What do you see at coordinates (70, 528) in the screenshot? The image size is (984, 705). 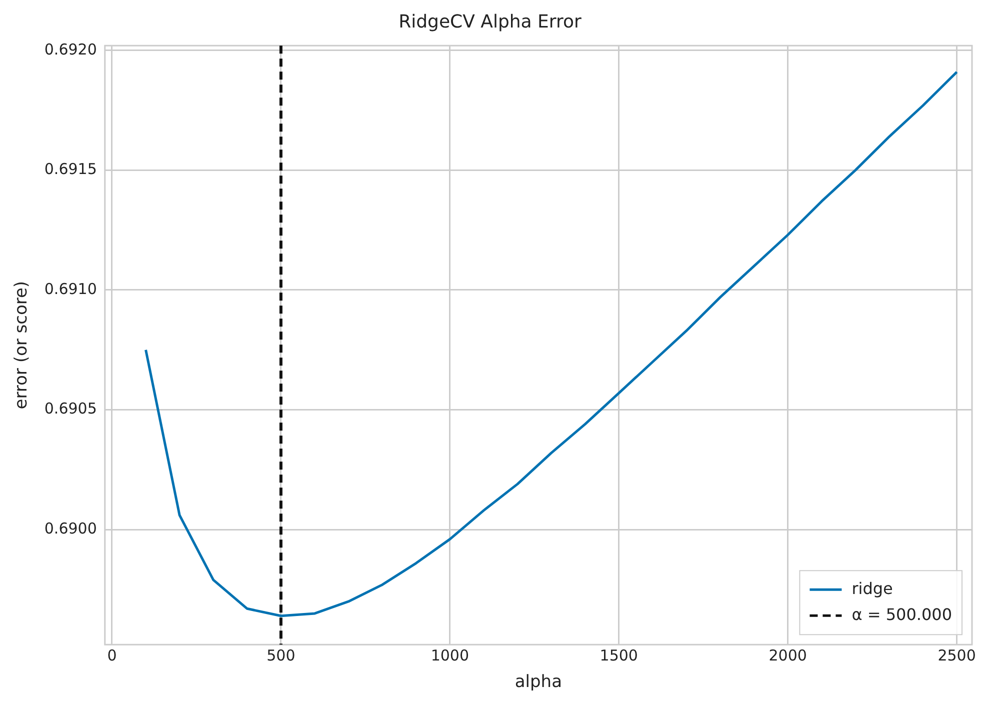 I see `y-tick-label: 0.6900` at bounding box center [70, 528].